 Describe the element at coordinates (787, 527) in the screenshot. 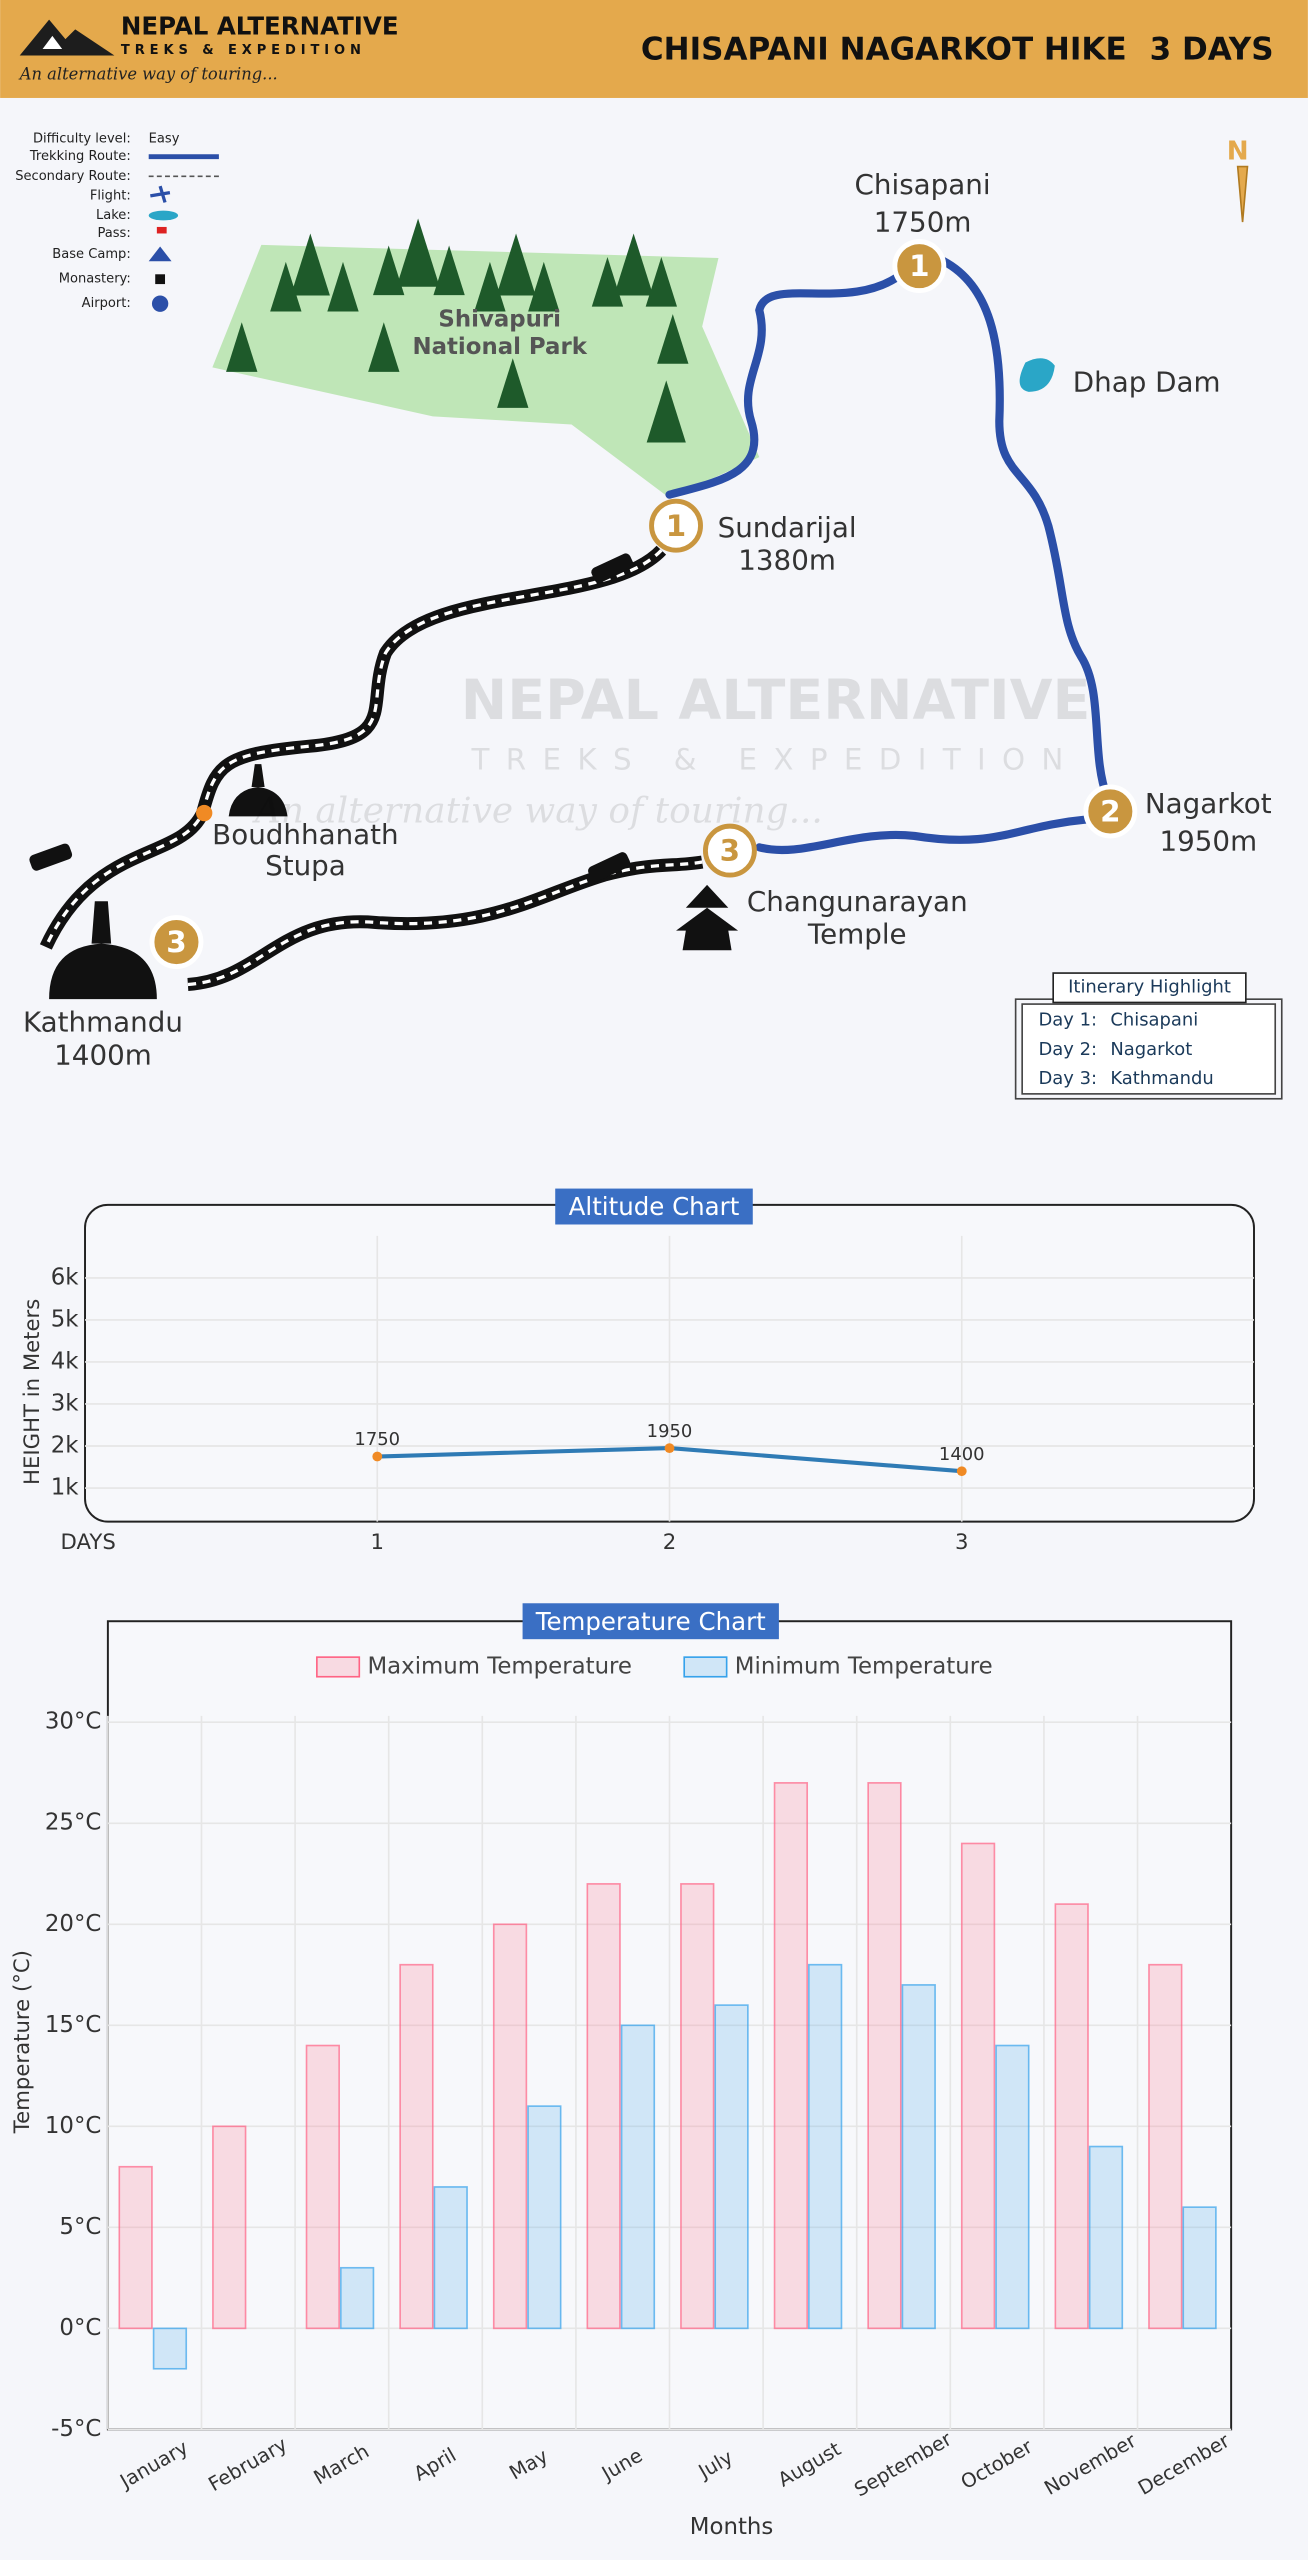

I see `place-label: Sundarijal` at that location.